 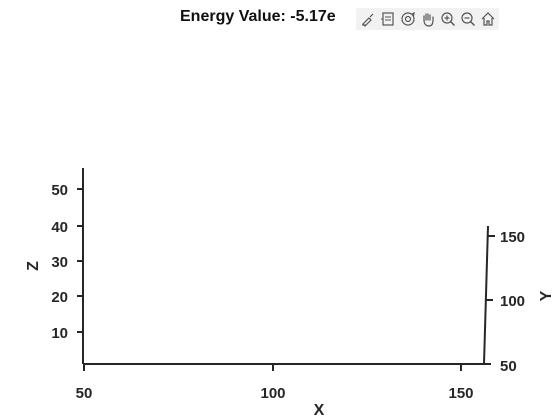 What do you see at coordinates (319, 410) in the screenshot?
I see `x-axis-label: X` at bounding box center [319, 410].